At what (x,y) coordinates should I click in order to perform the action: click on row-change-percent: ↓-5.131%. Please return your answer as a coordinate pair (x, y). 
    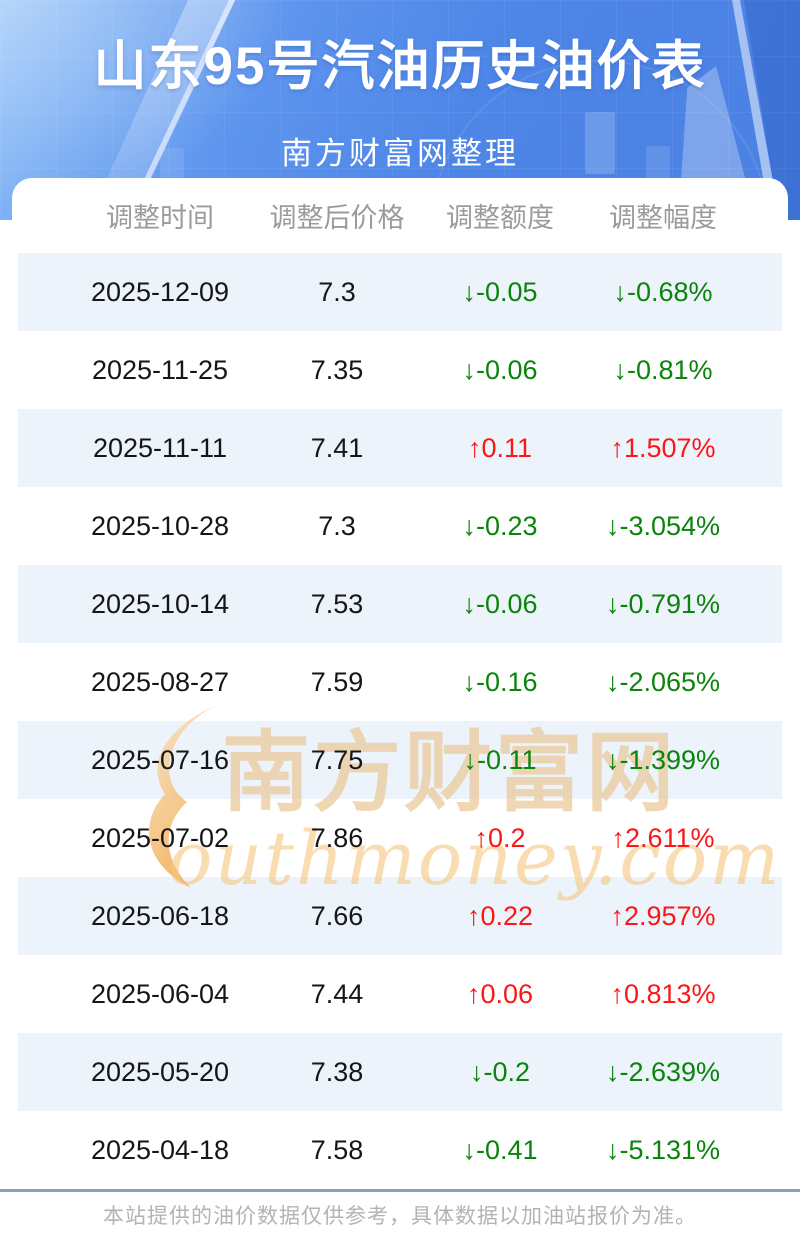
    Looking at the image, I should click on (663, 1149).